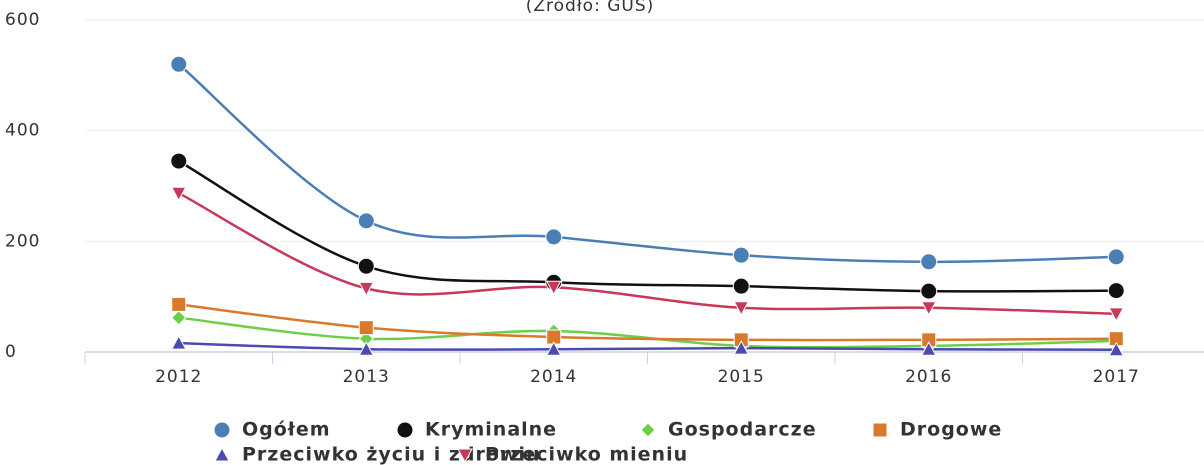 The width and height of the screenshot is (1204, 465). I want to click on legend-label: Kryminalne, so click(491, 430).